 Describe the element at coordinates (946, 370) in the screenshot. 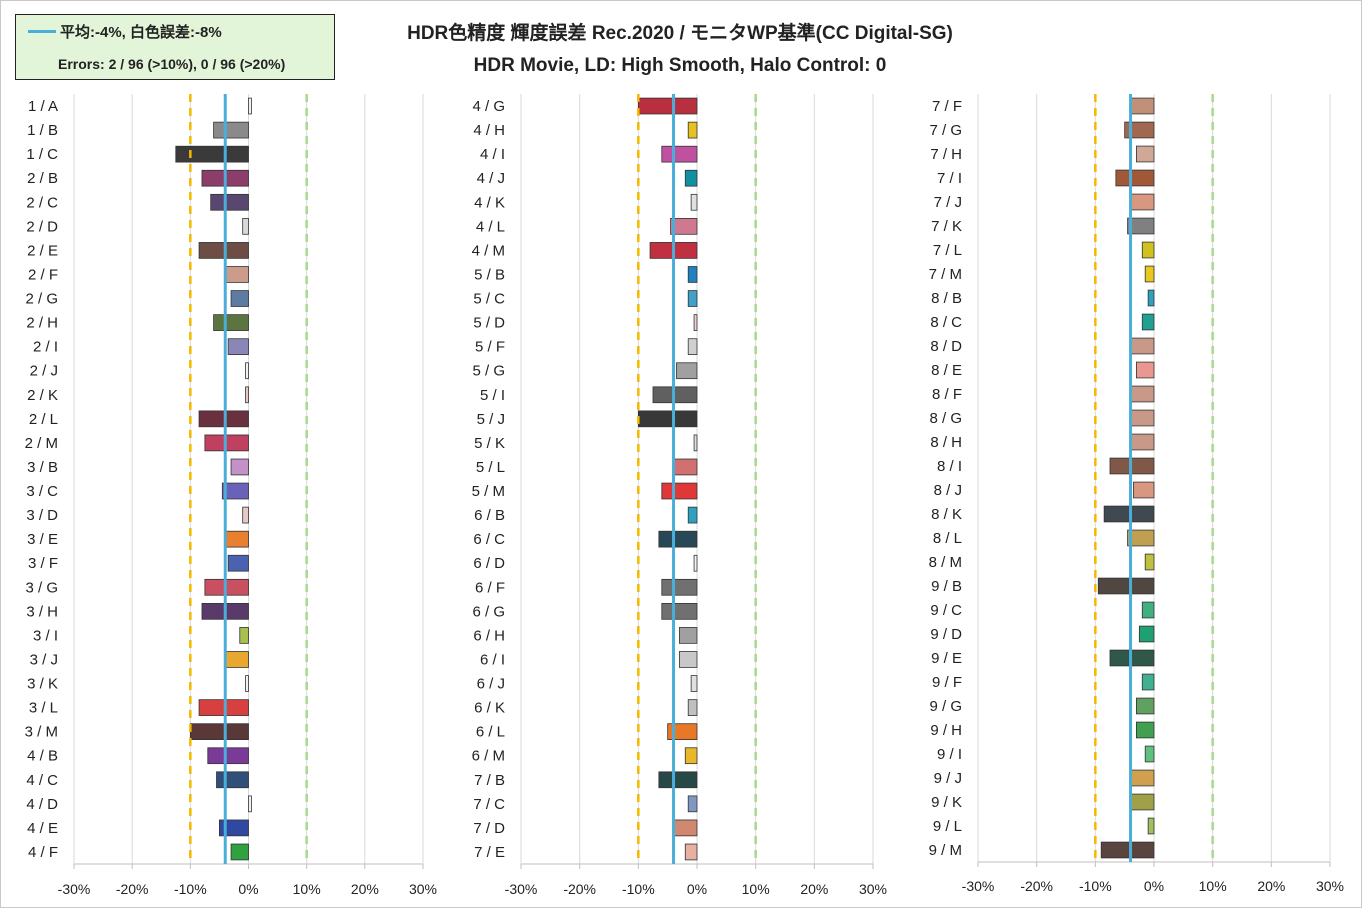

I see `category-label-right: 8 / E` at that location.